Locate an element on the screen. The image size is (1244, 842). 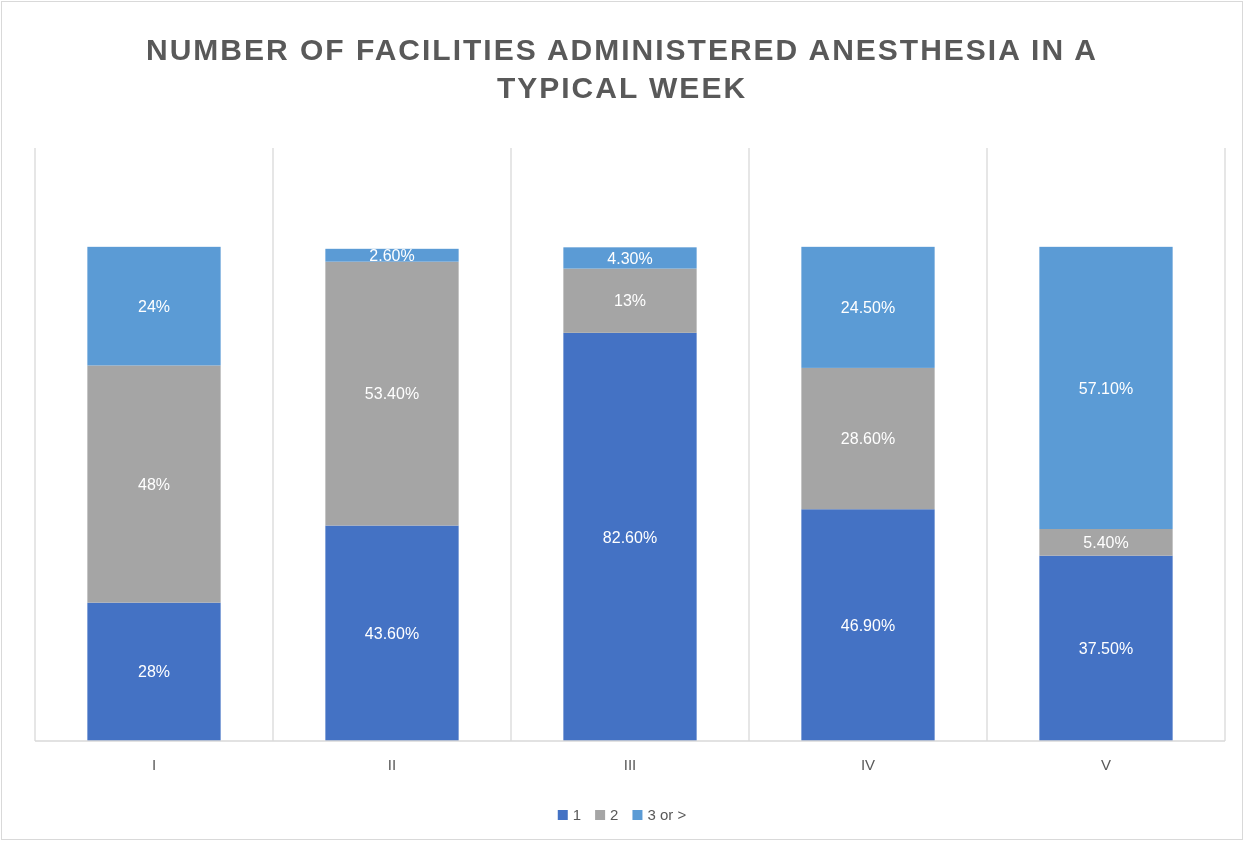
data-label: 24% is located at coordinates (154, 306).